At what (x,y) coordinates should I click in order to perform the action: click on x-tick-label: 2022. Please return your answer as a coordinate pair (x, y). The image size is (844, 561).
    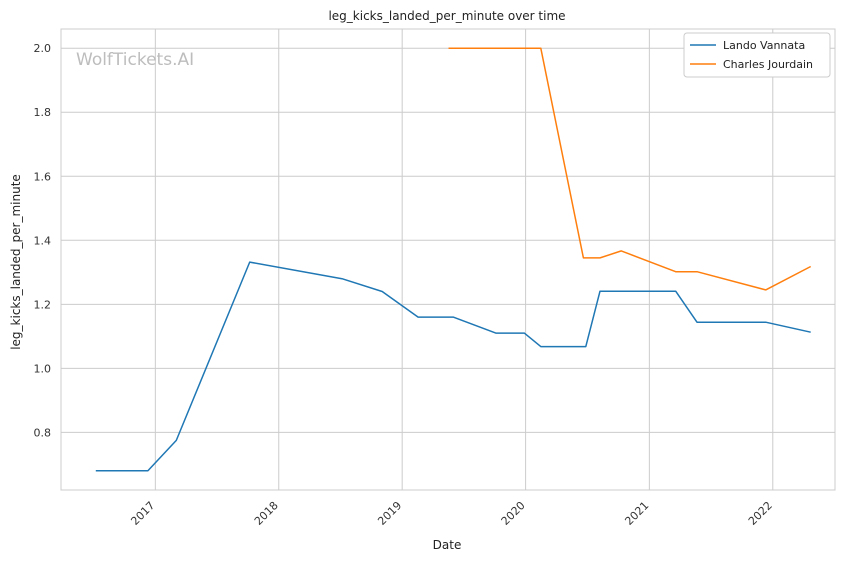
    Looking at the image, I should click on (760, 513).